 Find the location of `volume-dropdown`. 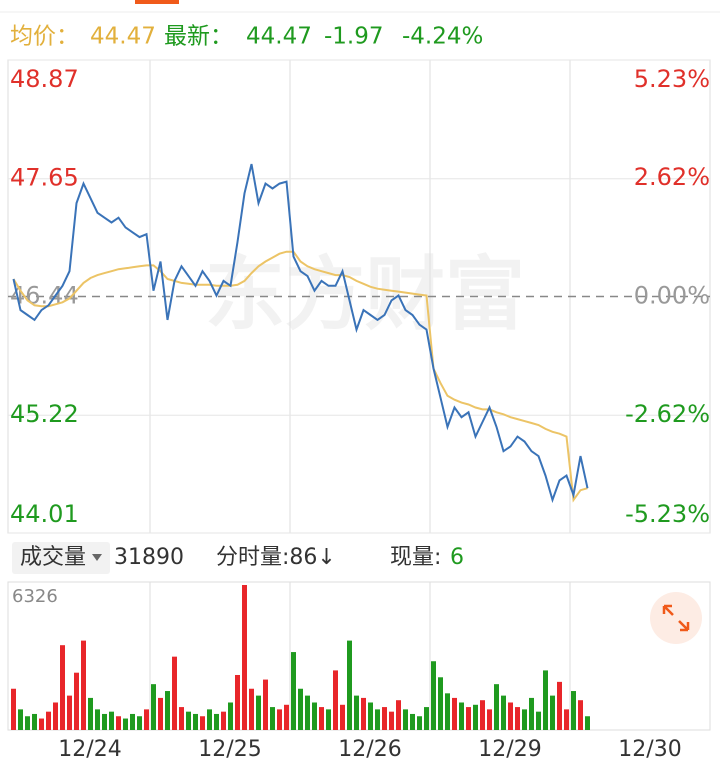

volume-dropdown is located at coordinates (61, 558).